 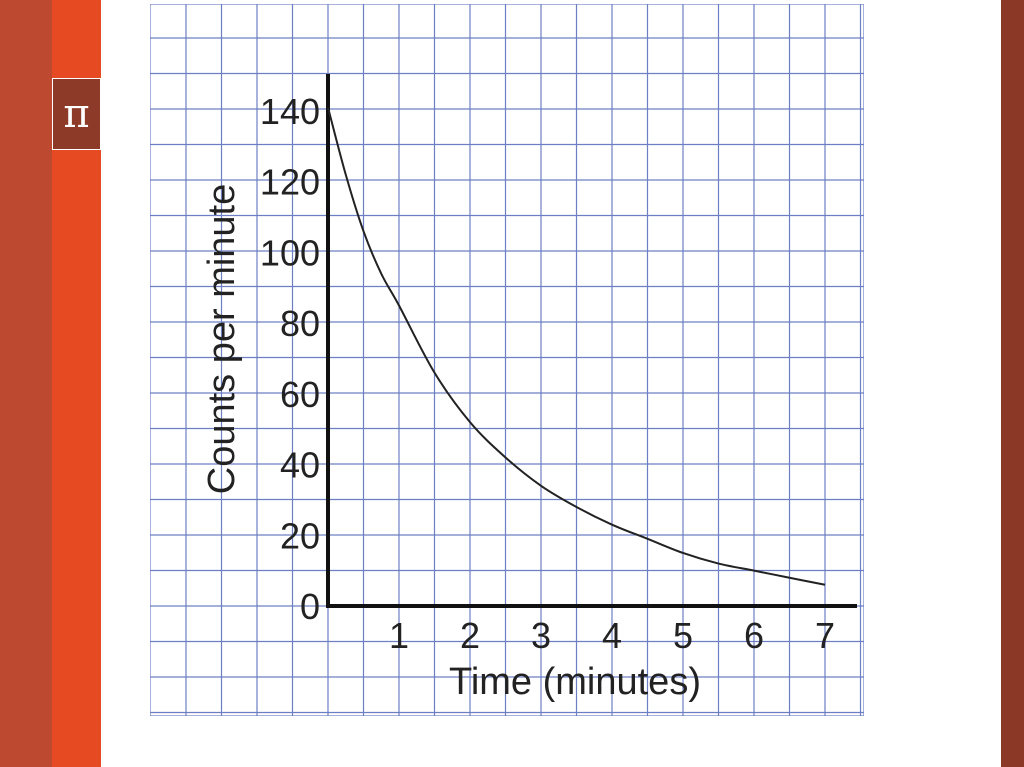 I want to click on x-tick-label: 7, so click(x=825, y=635).